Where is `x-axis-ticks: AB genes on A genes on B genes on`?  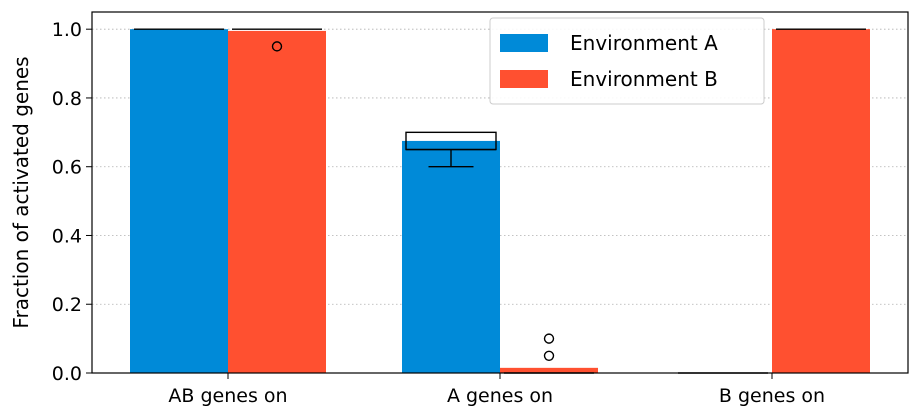 x-axis-ticks: AB genes on A genes on B genes on is located at coordinates (496, 390).